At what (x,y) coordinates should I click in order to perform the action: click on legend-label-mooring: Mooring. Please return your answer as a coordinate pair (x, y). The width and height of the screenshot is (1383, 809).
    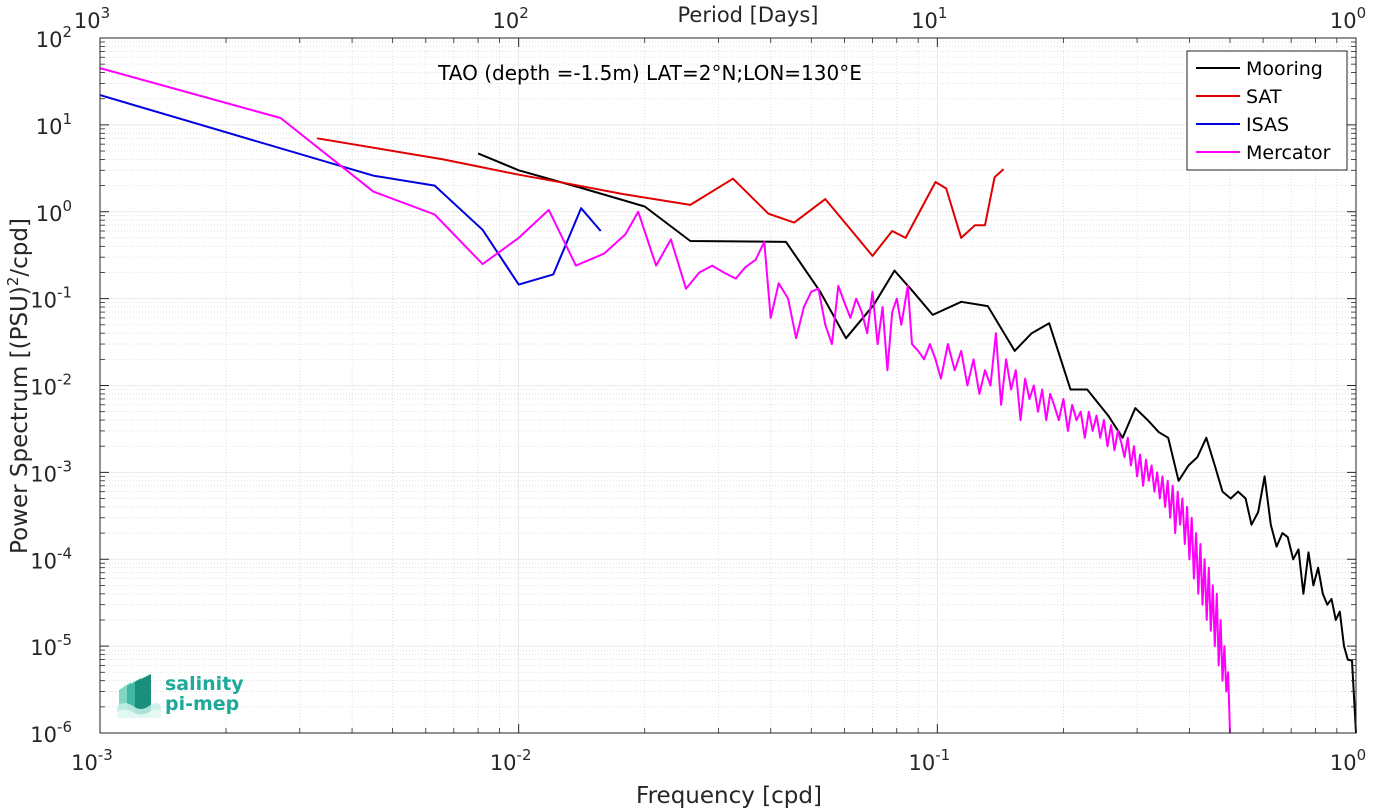
    Looking at the image, I should click on (1284, 69).